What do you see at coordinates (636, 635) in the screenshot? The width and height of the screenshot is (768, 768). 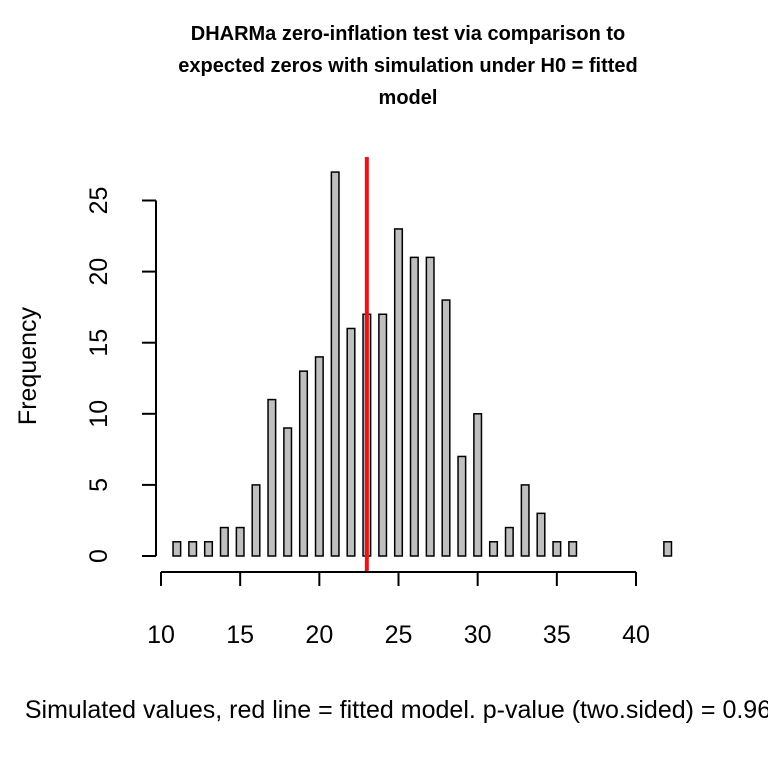 I see `x-tick-label: 40` at bounding box center [636, 635].